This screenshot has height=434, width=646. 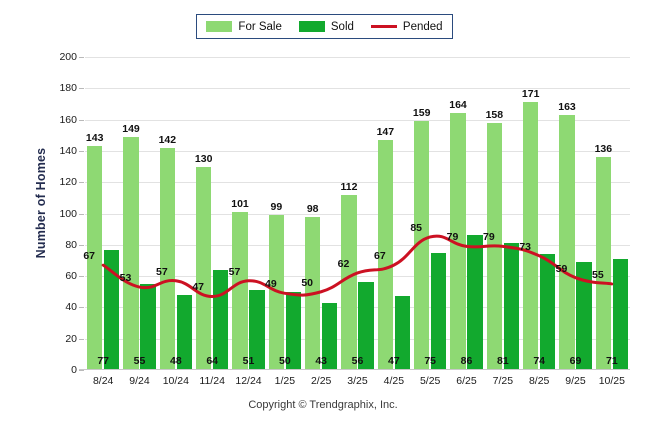 I want to click on bar-label-sold: 50, so click(x=284, y=361).